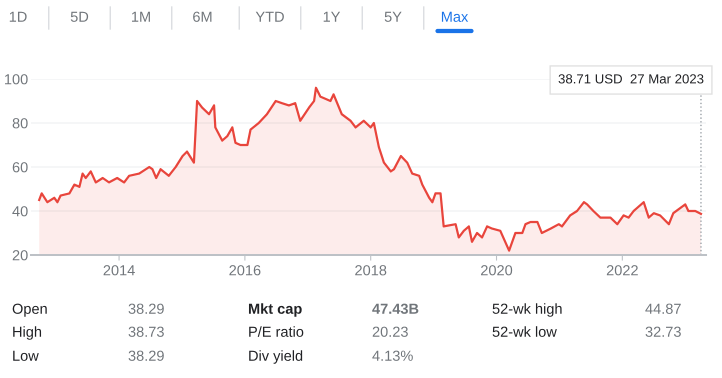 The height and width of the screenshot is (378, 722). What do you see at coordinates (622, 270) in the screenshot?
I see `x-tick-label: 2022` at bounding box center [622, 270].